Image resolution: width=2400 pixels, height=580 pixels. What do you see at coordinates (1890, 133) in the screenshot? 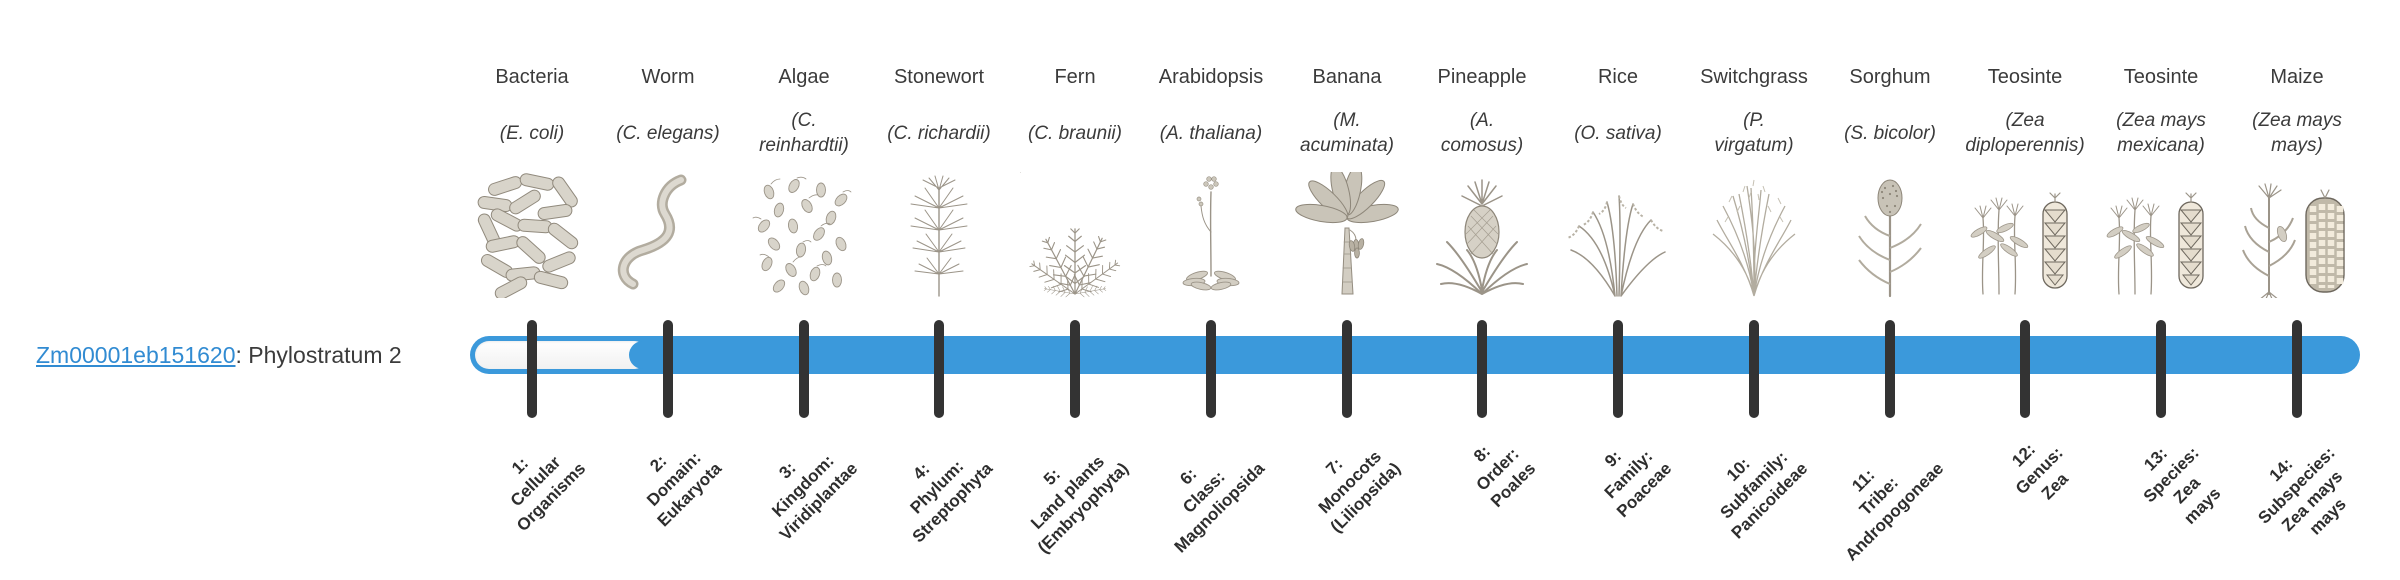
I see `species-name: (S. bicolor)` at bounding box center [1890, 133].